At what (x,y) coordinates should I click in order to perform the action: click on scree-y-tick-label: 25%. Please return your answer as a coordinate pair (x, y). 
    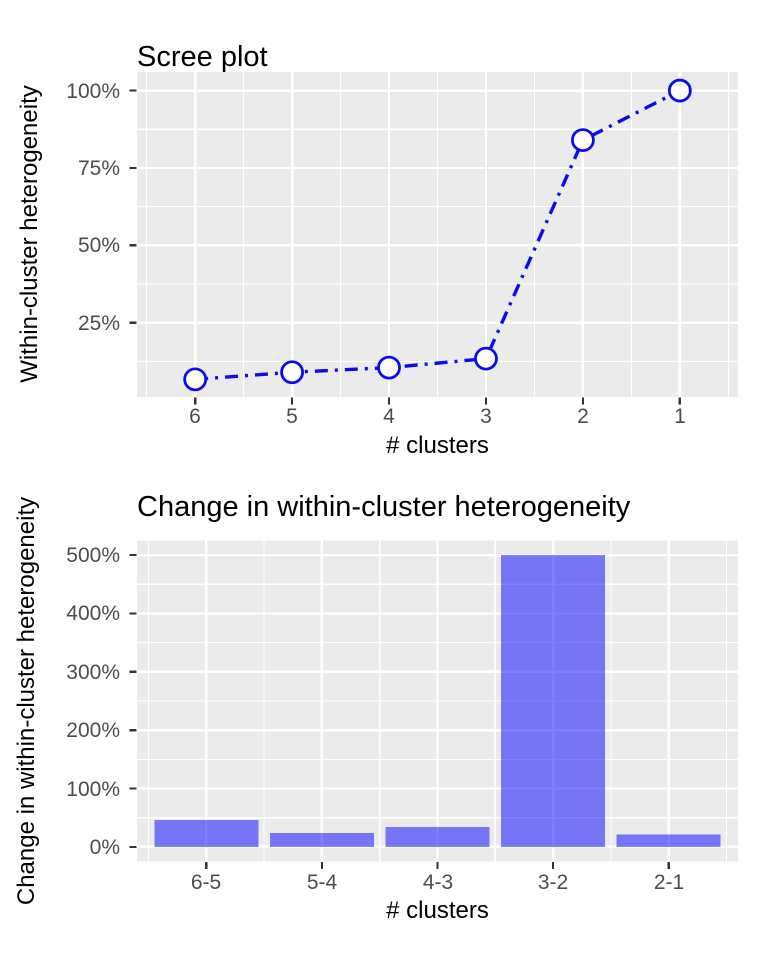
    Looking at the image, I should click on (98, 323).